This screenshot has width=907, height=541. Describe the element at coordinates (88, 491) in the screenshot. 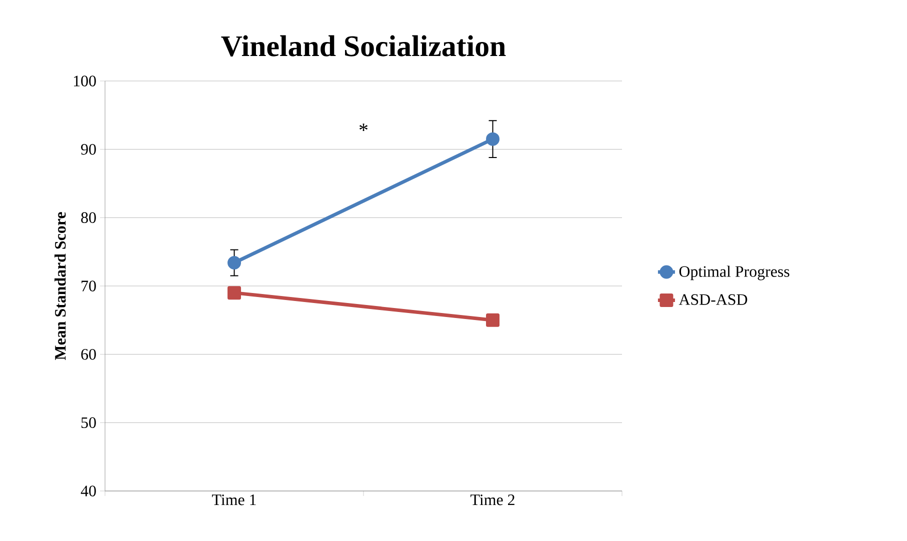

I see `y-tick-label: 40` at that location.